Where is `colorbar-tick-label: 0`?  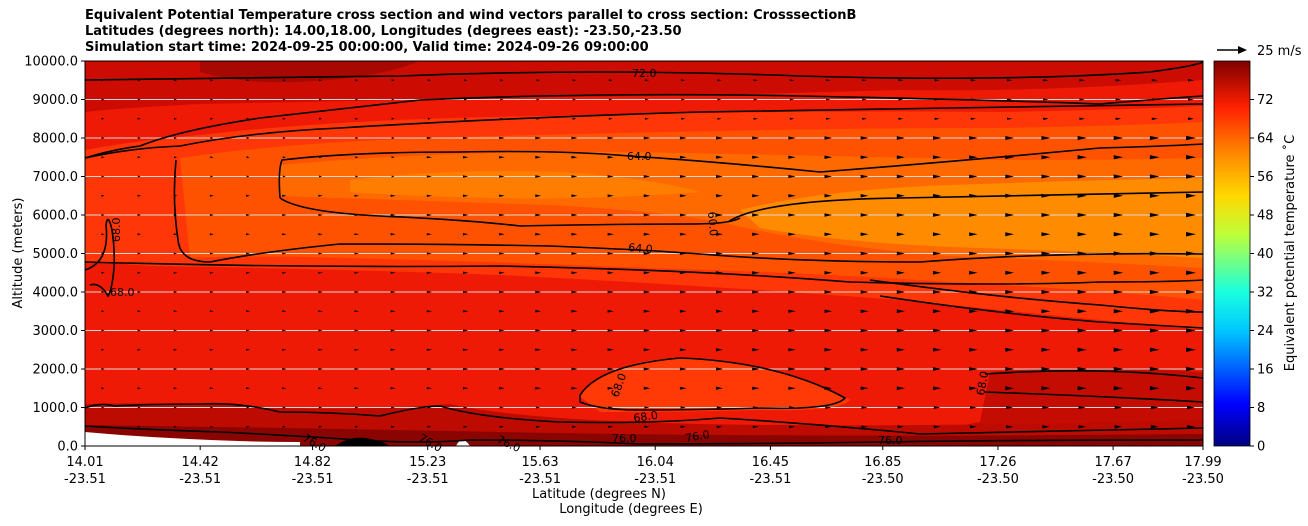
colorbar-tick-label: 0 is located at coordinates (1261, 447).